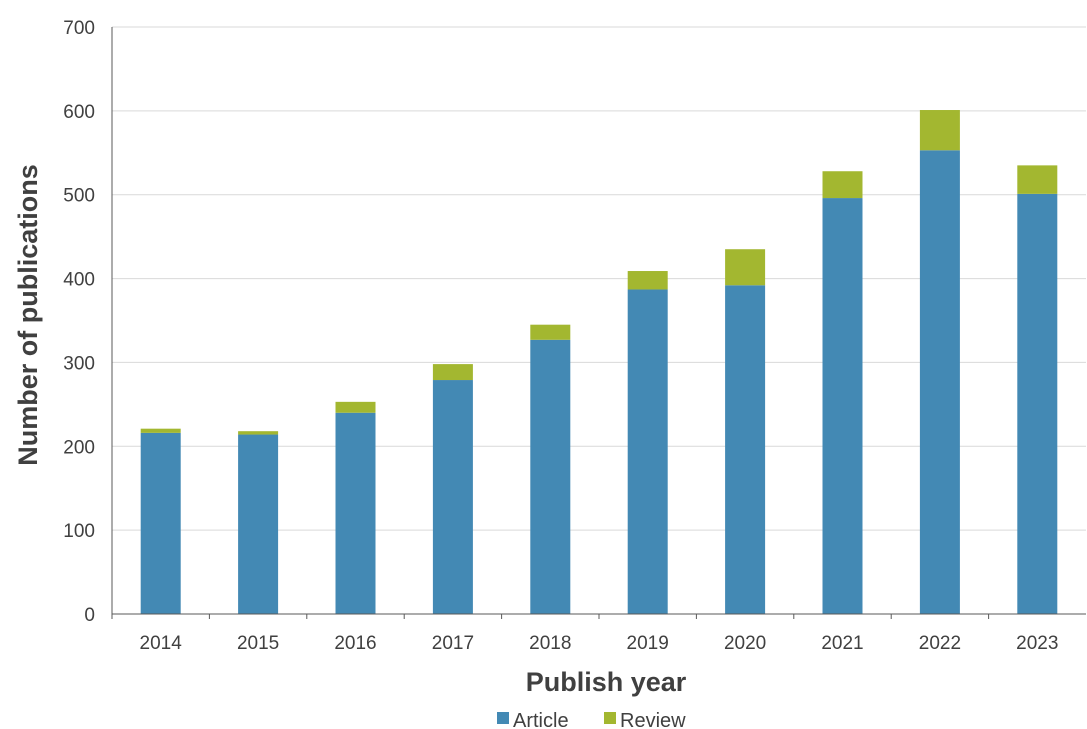  I want to click on x-tick-label-2017: 2017, so click(453, 643).